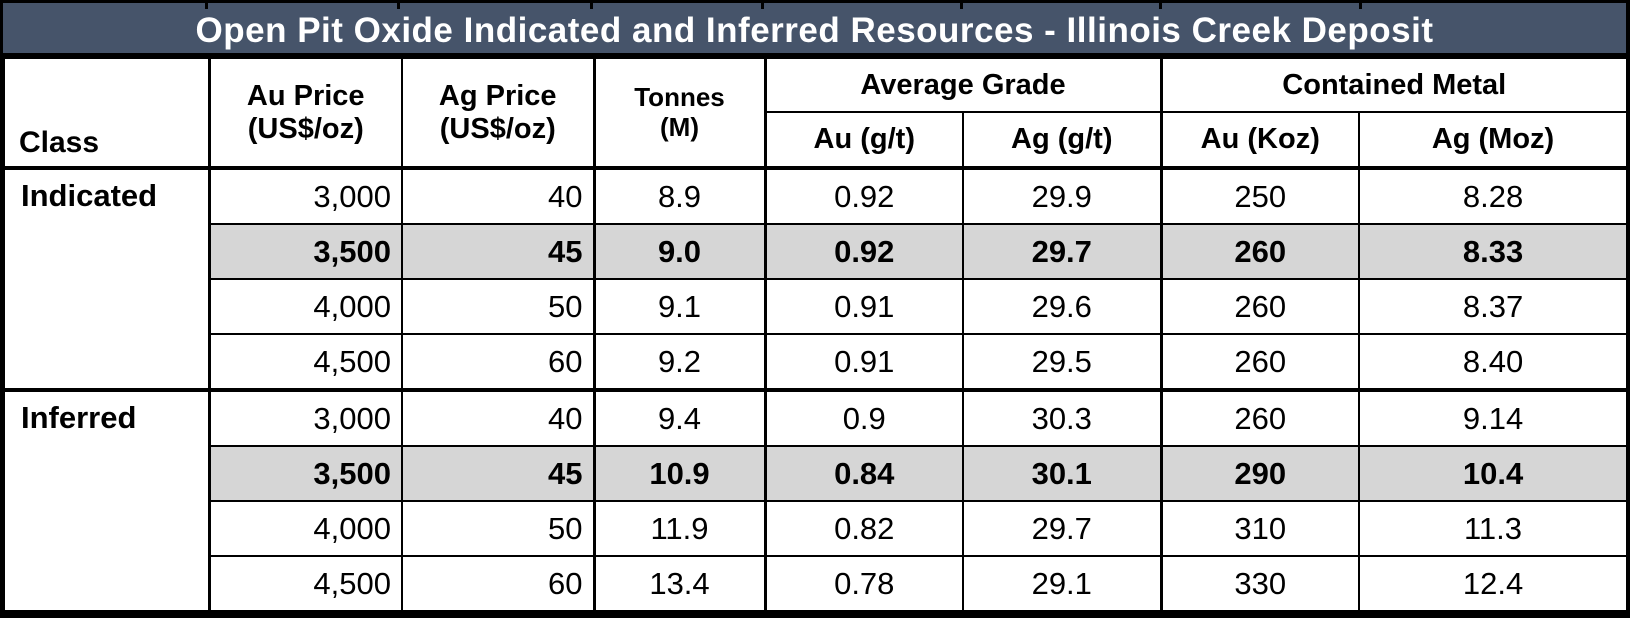 Image resolution: width=1630 pixels, height=618 pixels. What do you see at coordinates (679, 528) in the screenshot?
I see `cell-tonnes: 11.9` at bounding box center [679, 528].